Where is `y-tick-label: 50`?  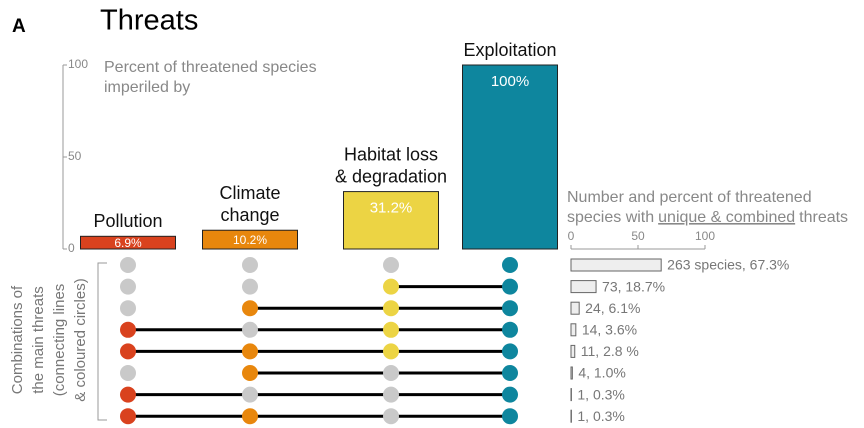
y-tick-label: 50 is located at coordinates (75, 156).